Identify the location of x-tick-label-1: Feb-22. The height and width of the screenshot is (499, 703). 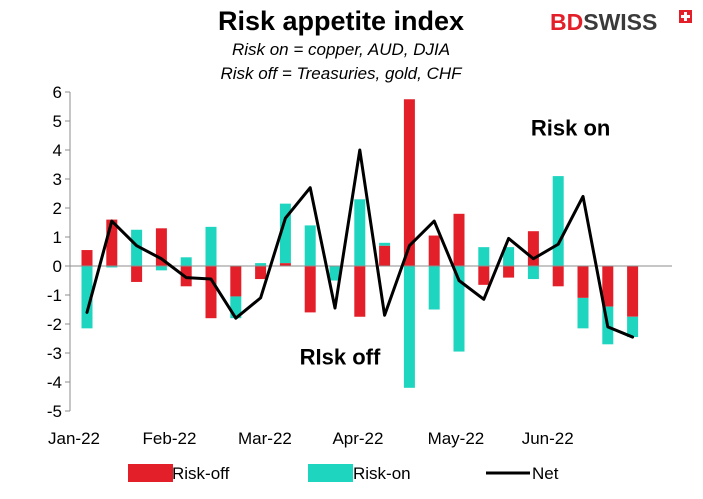
(170, 438).